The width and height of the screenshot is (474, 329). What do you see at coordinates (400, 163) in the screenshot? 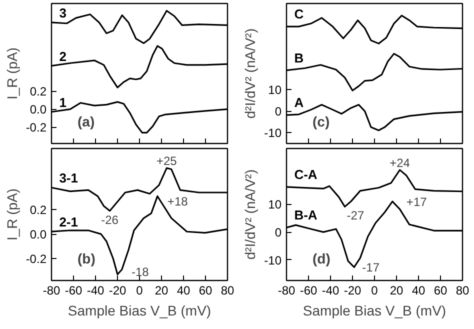
I see `annotation: +24` at bounding box center [400, 163].